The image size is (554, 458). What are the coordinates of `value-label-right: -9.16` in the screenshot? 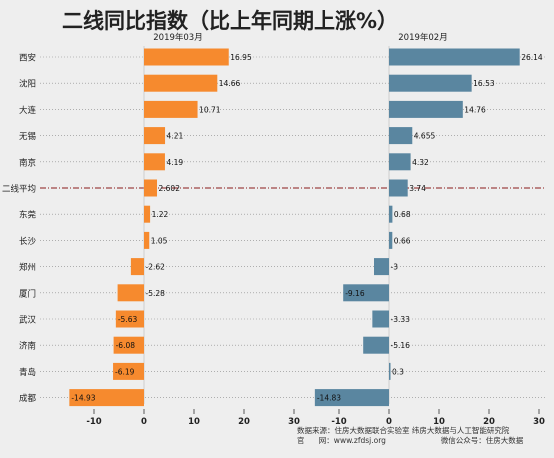 It's located at (355, 293).